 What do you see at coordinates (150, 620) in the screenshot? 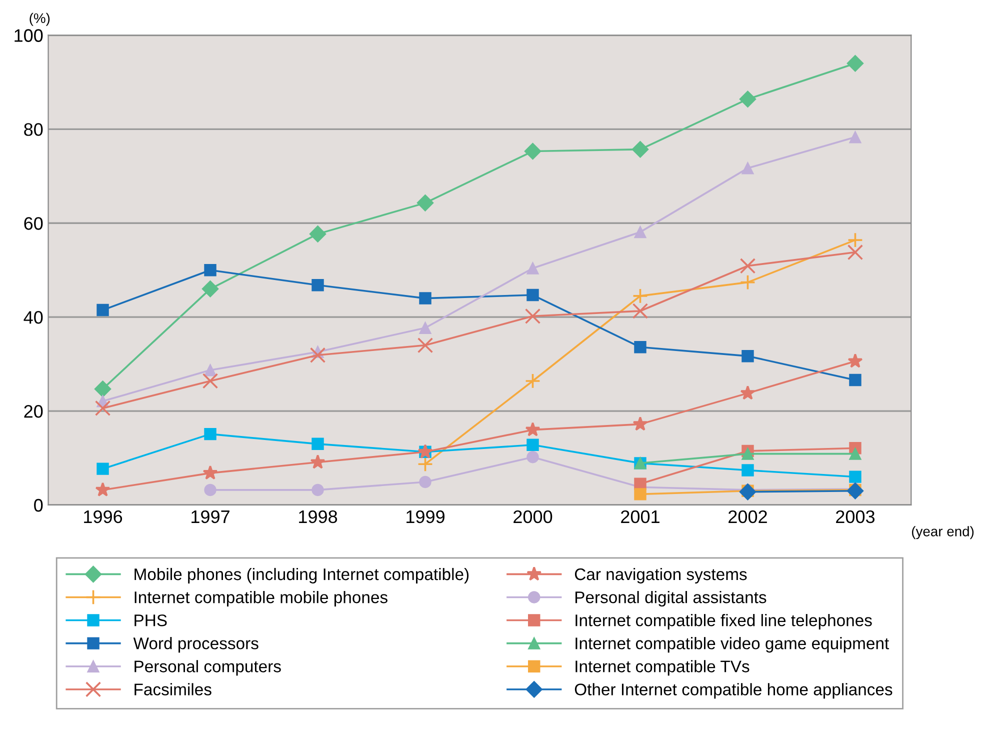
I see `legend-label: PHS` at bounding box center [150, 620].